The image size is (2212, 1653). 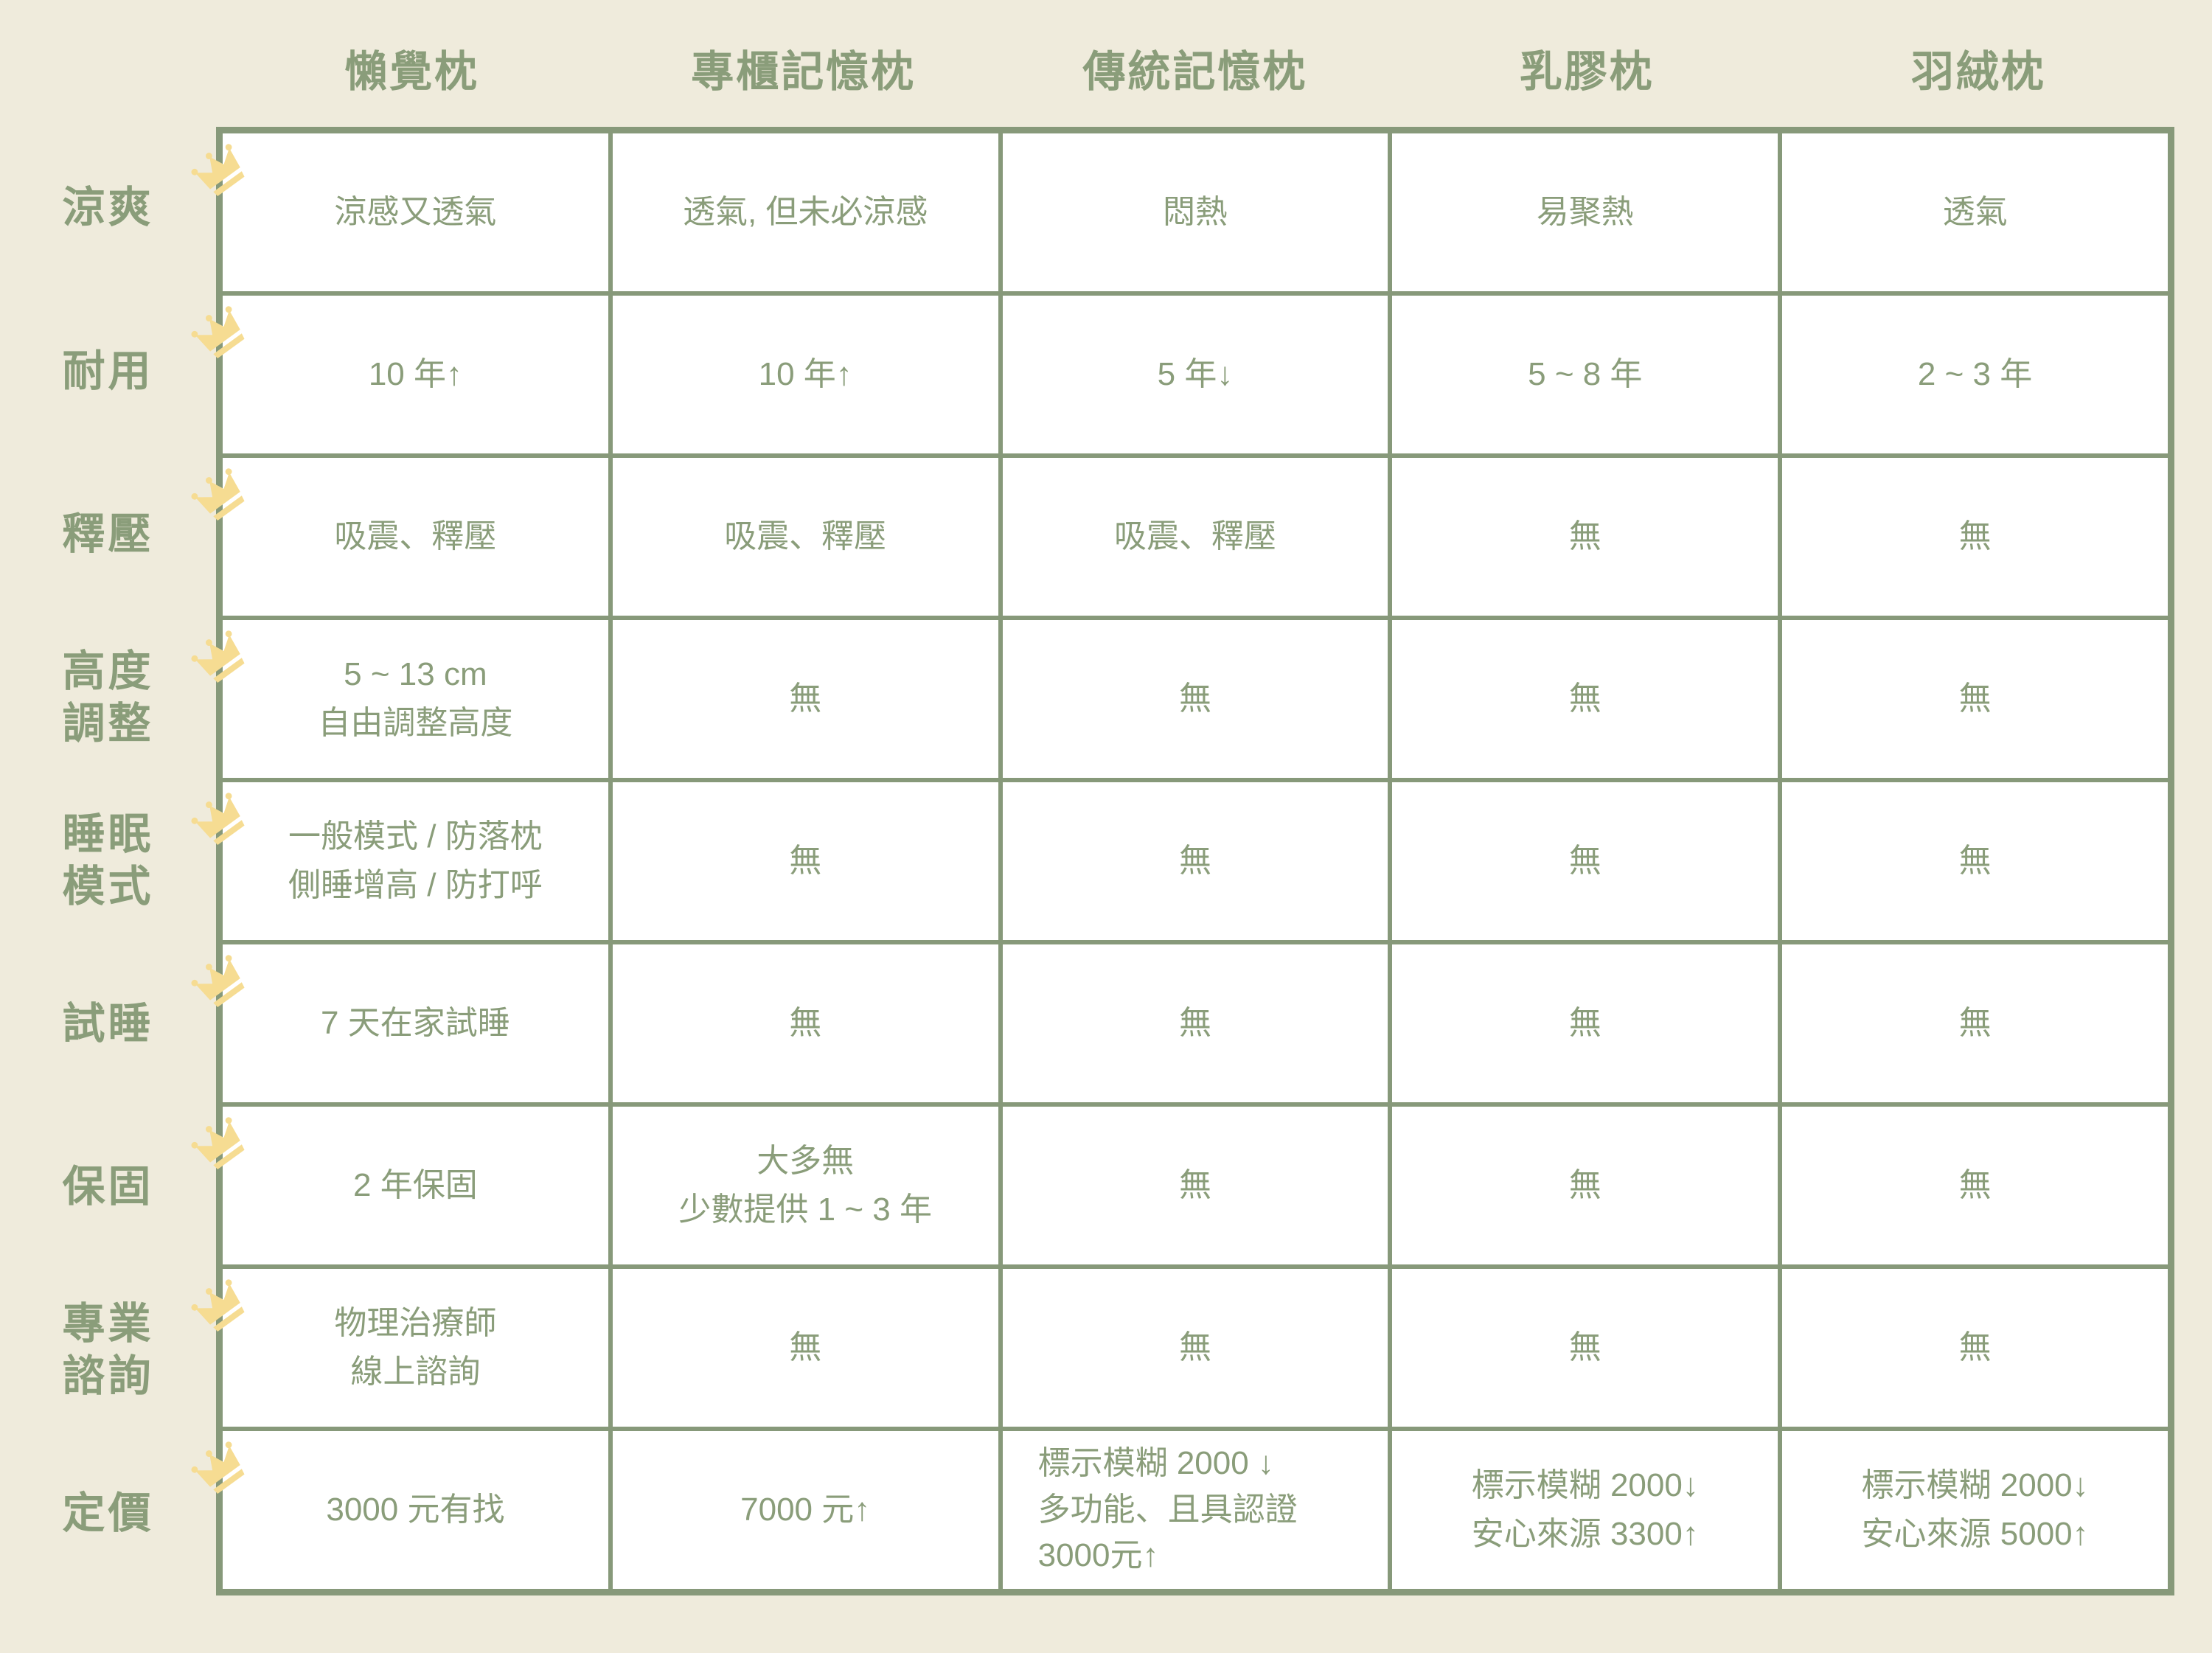 I want to click on table-cell: 物理治療師 線上諮詢, so click(x=415, y=1348).